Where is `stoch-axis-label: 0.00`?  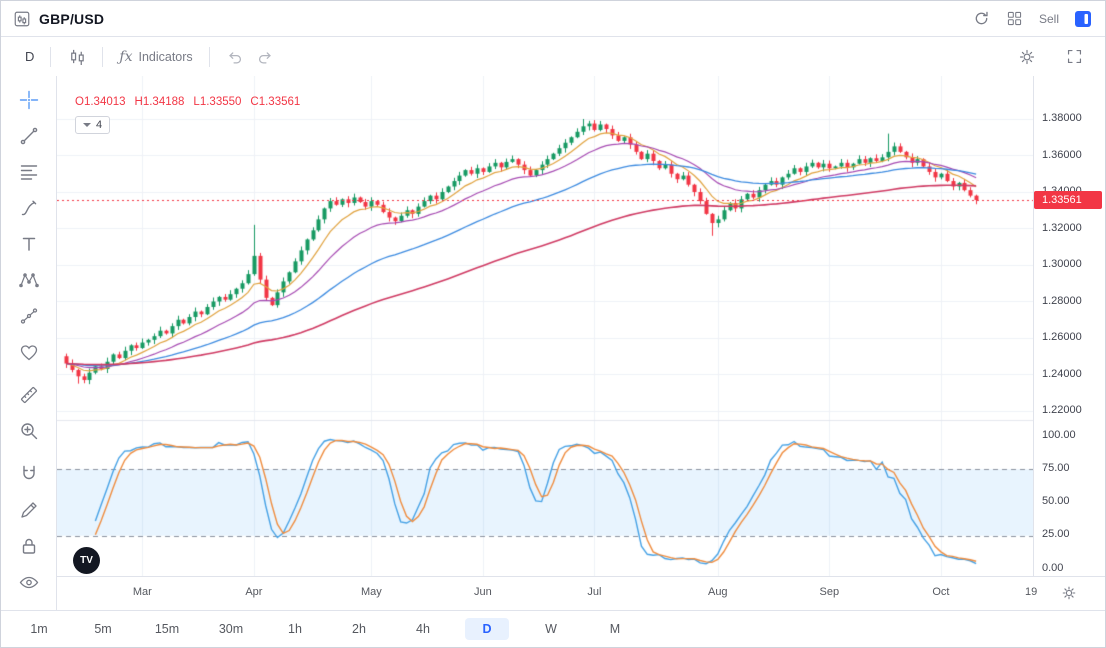
stoch-axis-label: 0.00 is located at coordinates (1053, 568).